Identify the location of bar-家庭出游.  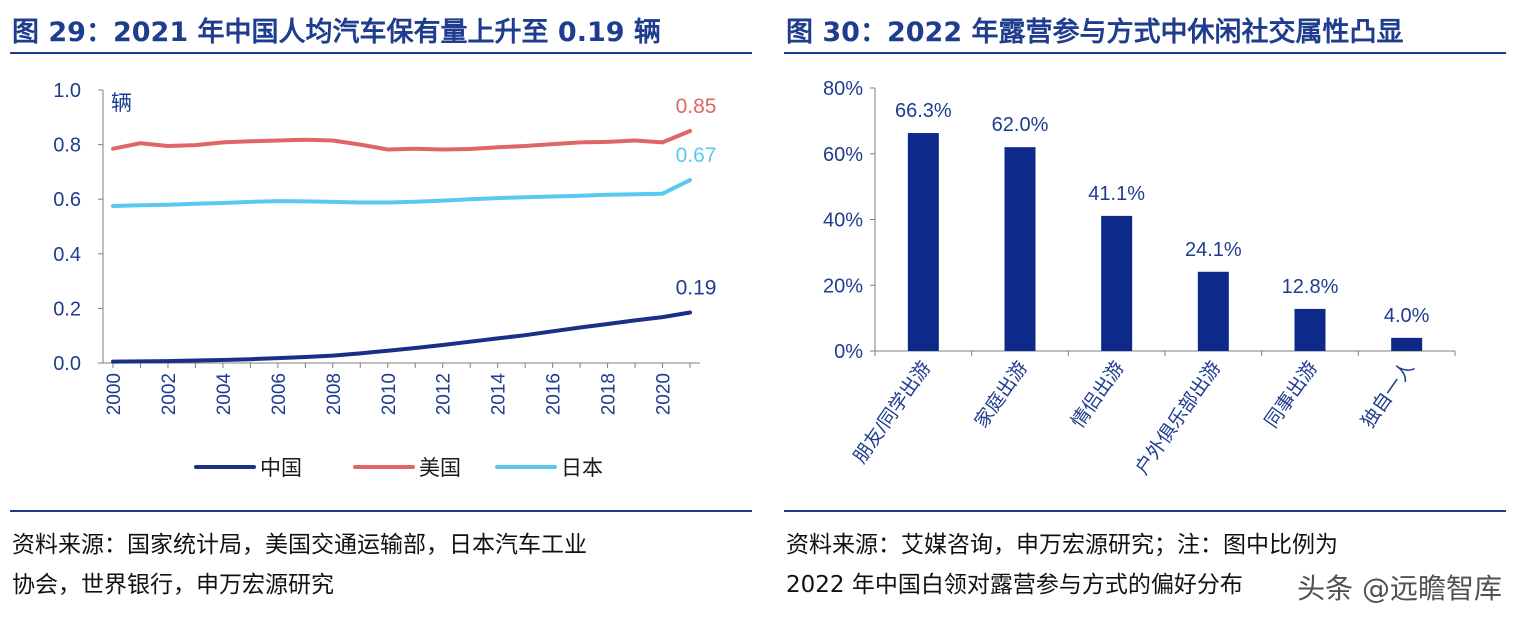
(1020, 249).